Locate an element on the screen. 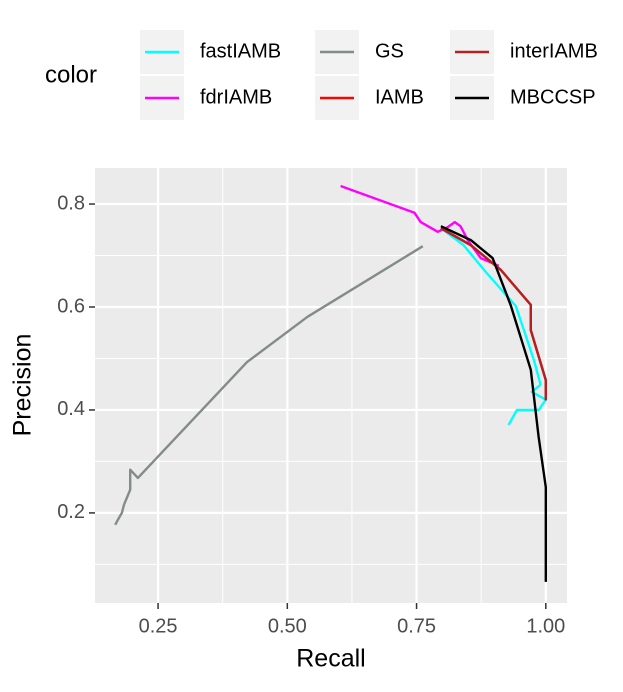  x-axis-title: Recall is located at coordinates (330, 659).